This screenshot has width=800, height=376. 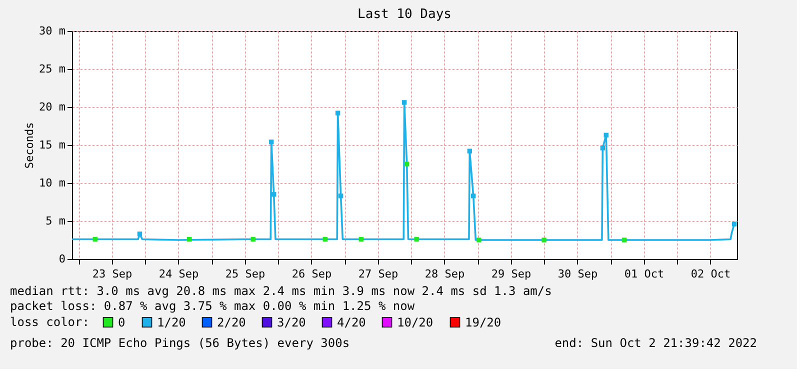 What do you see at coordinates (178, 274) in the screenshot?
I see `x-tick-label: 24 Sep` at bounding box center [178, 274].